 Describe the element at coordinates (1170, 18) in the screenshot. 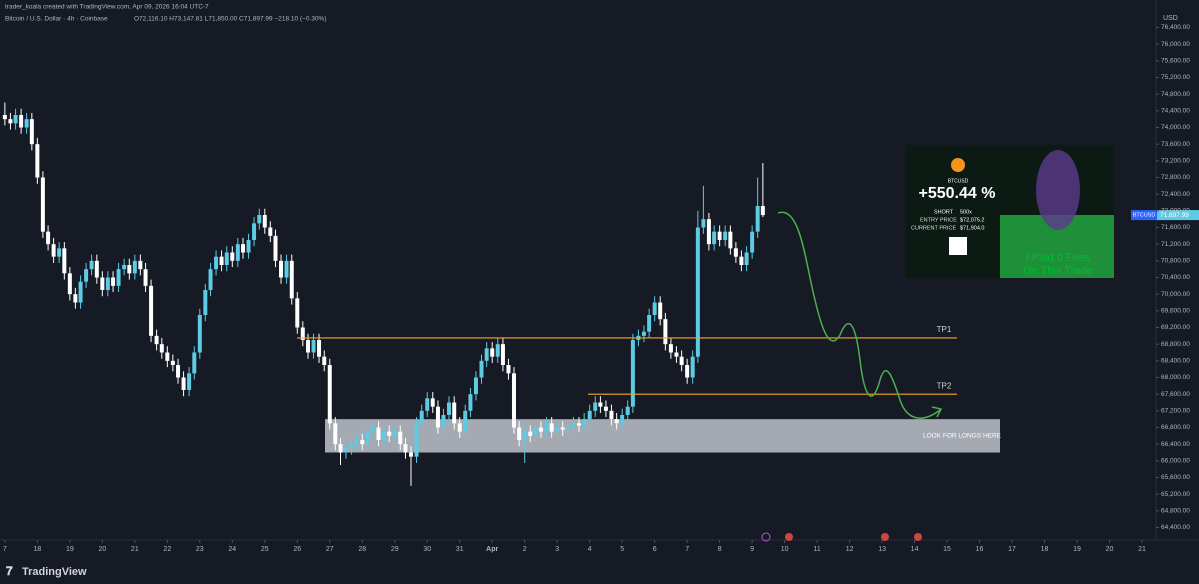

I see `currency-label: USD` at that location.